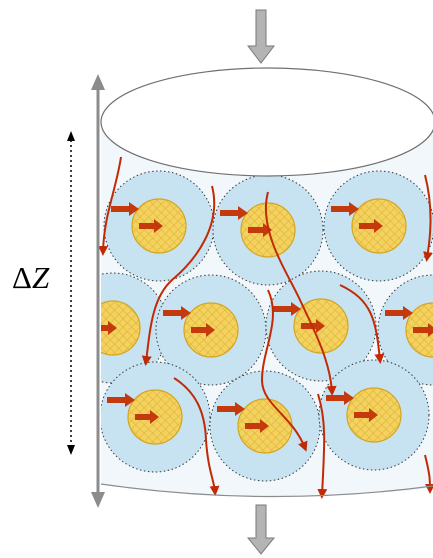  I want to click on height-dimension-arrow, so click(71, 293).